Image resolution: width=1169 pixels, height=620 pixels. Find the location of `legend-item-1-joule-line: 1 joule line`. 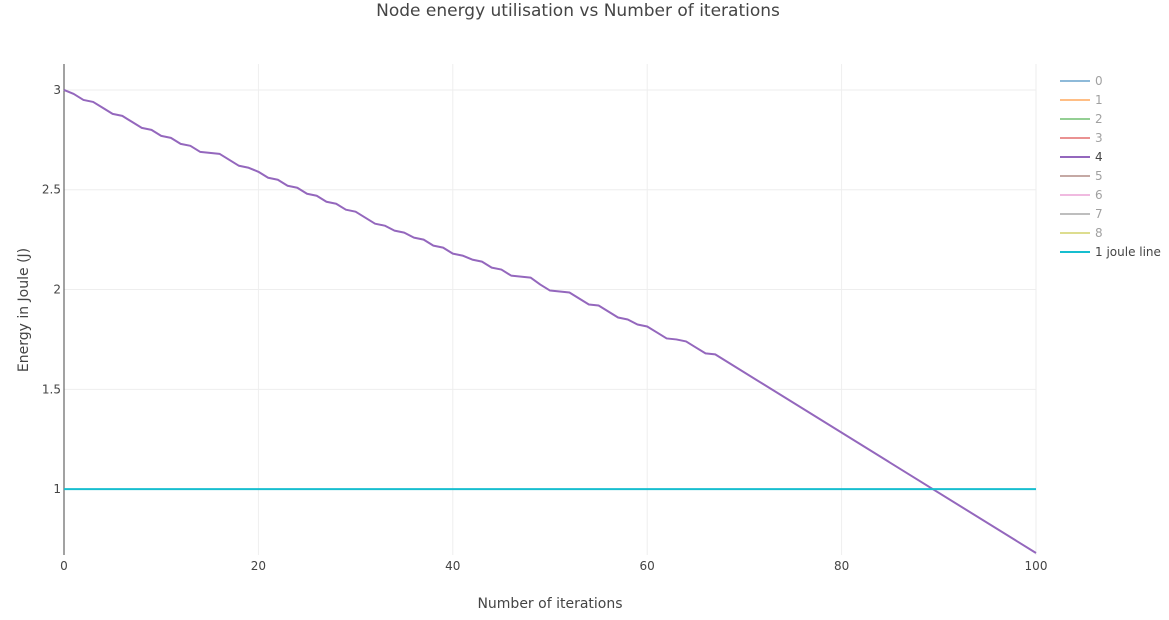

legend-item-1-joule-line: 1 joule line is located at coordinates (1110, 252).